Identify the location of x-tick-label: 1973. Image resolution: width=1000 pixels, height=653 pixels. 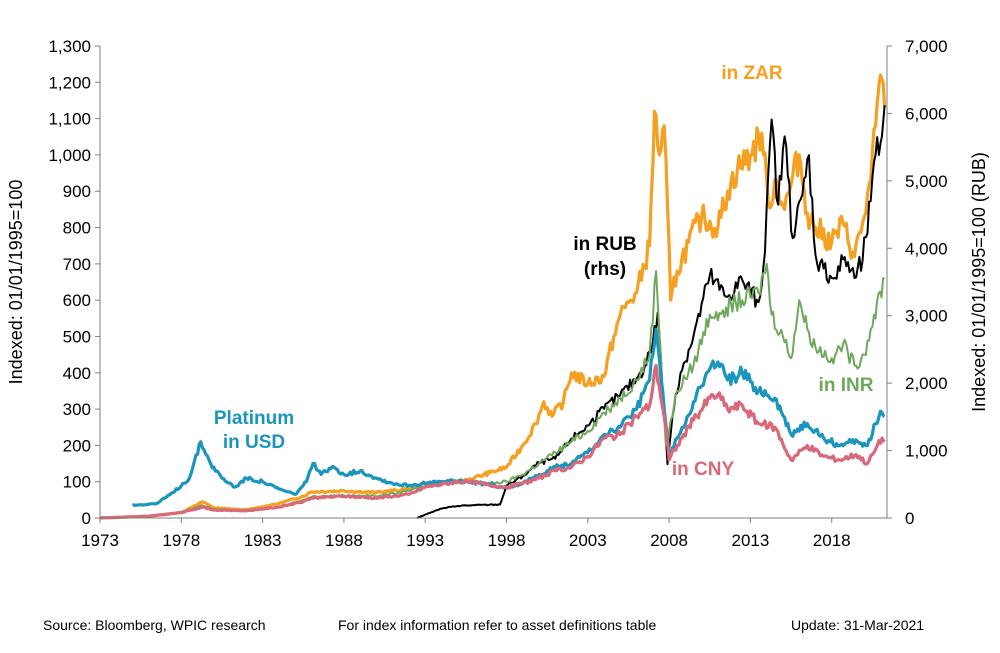
(100, 540).